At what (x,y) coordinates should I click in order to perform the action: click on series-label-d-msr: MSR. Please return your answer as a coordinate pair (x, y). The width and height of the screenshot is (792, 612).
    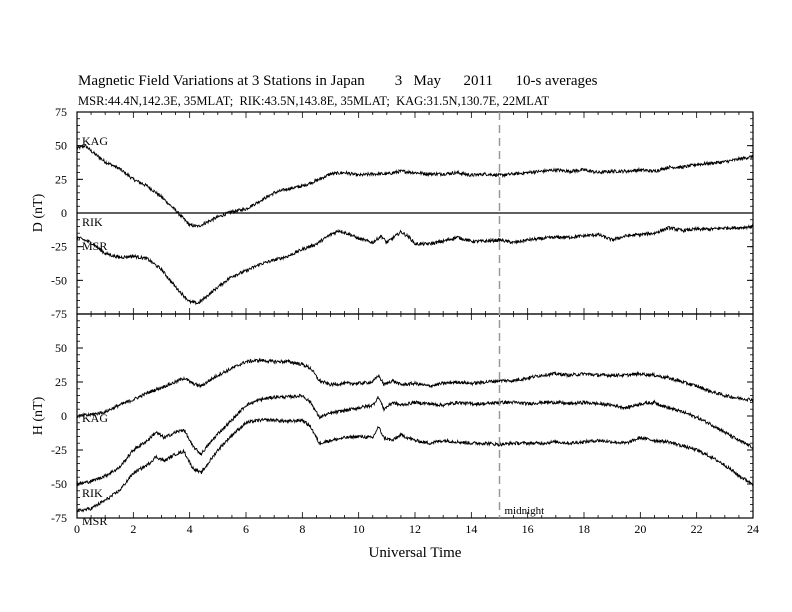
    Looking at the image, I should click on (94, 246).